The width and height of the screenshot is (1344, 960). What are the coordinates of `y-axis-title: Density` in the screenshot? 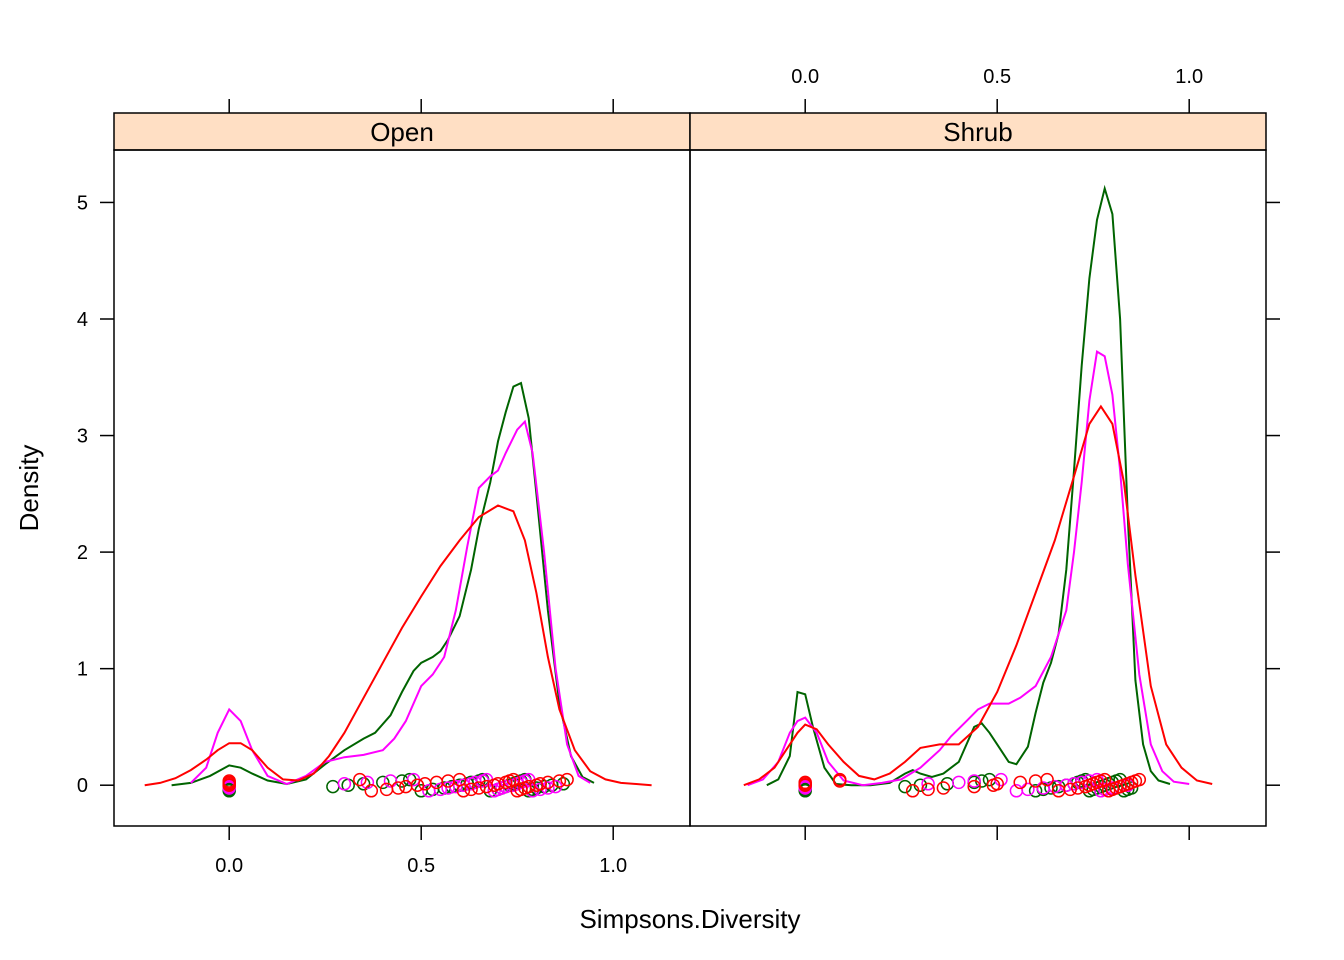 It's located at (29, 488).